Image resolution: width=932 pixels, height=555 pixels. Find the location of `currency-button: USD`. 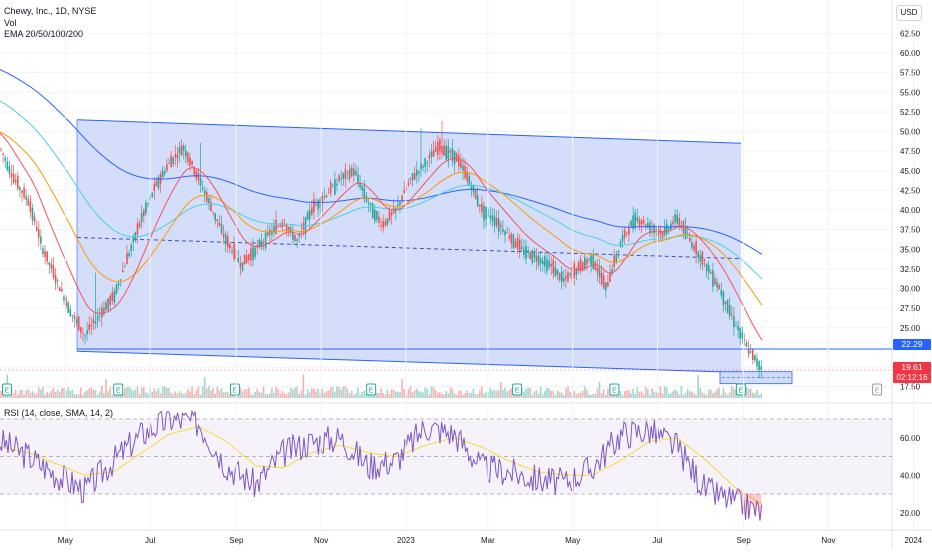

currency-button: USD is located at coordinates (909, 13).